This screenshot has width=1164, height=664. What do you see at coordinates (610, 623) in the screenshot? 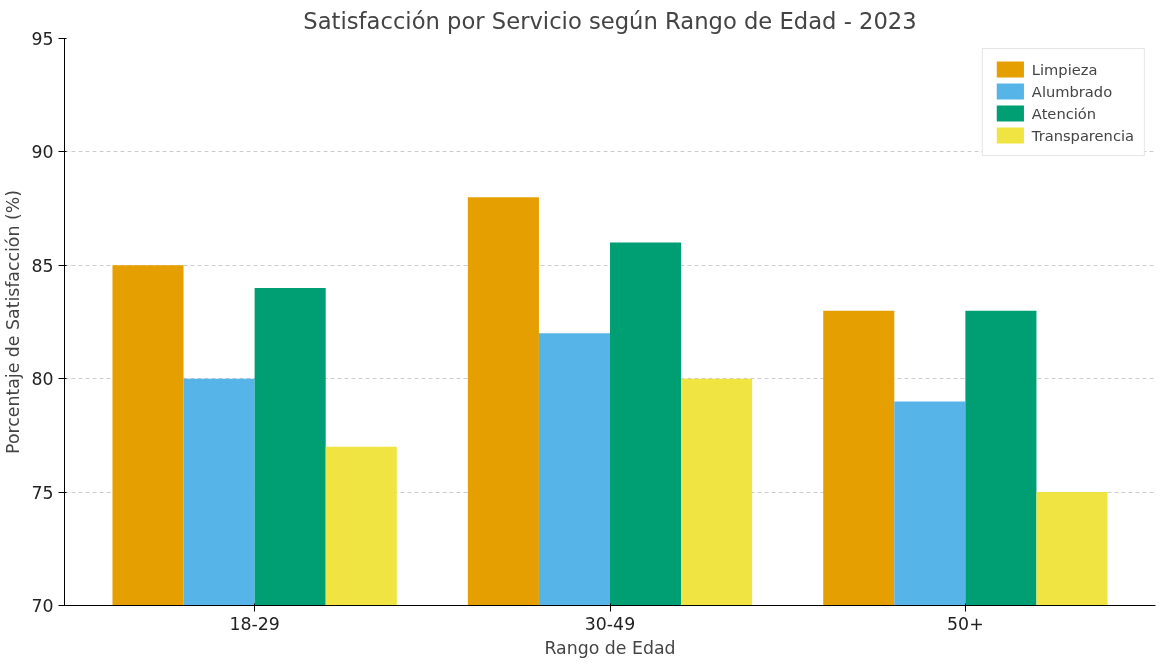
I see `x-tick-label: 30-49` at bounding box center [610, 623].